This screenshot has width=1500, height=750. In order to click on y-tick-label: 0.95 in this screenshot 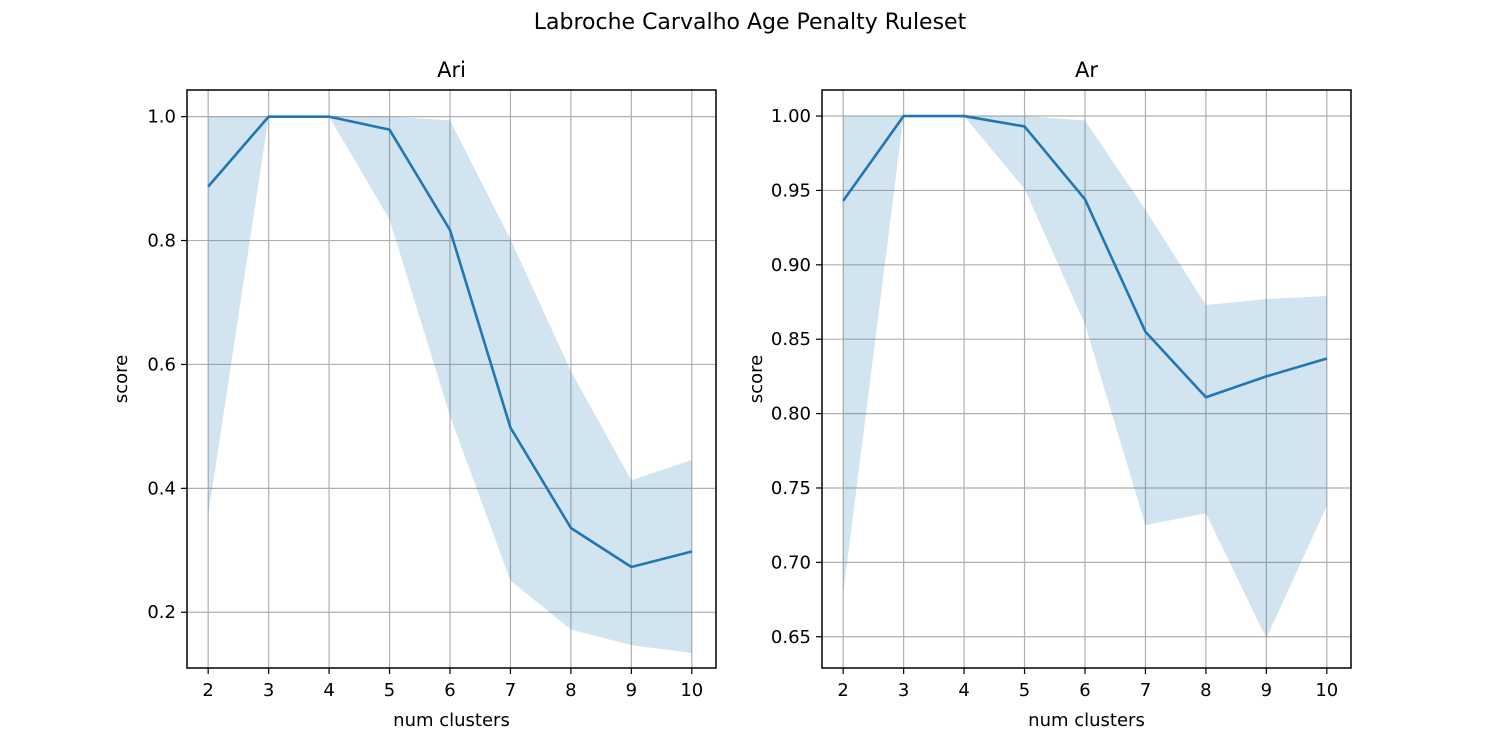, I will do `click(791, 190)`.